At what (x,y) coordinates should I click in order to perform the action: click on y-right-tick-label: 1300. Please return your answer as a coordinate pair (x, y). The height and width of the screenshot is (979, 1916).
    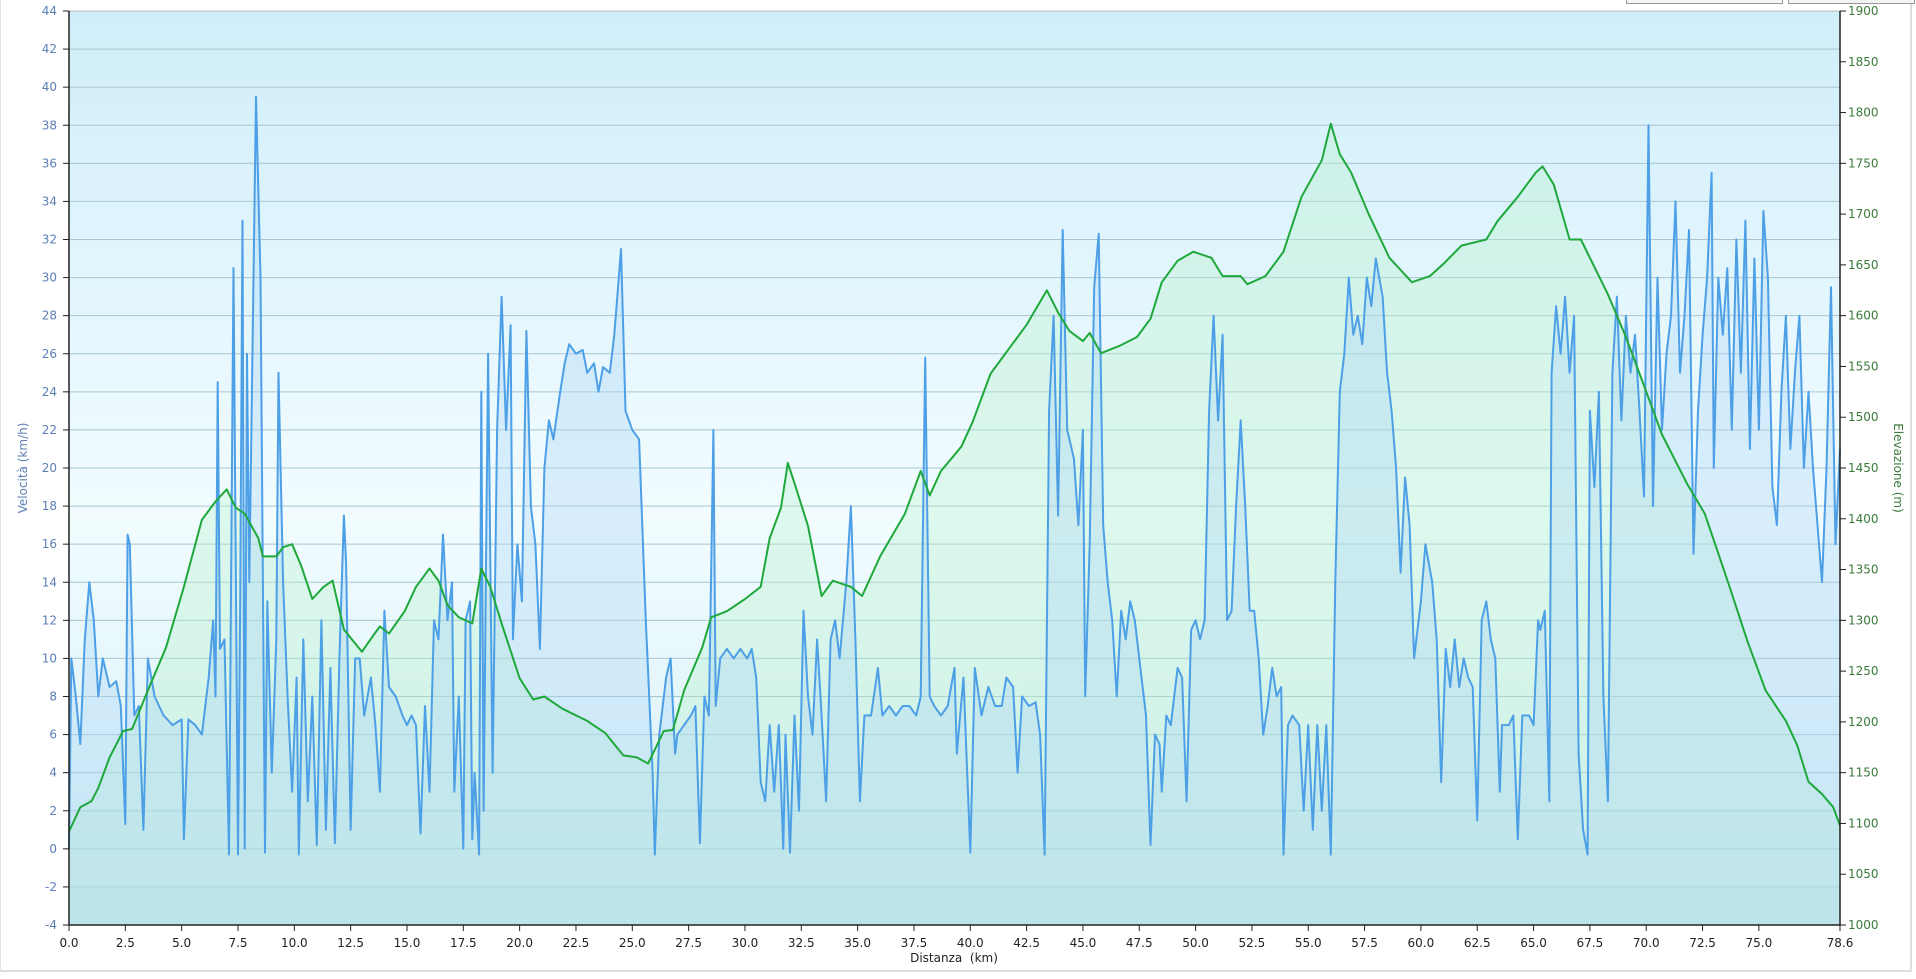
    Looking at the image, I should click on (1863, 620).